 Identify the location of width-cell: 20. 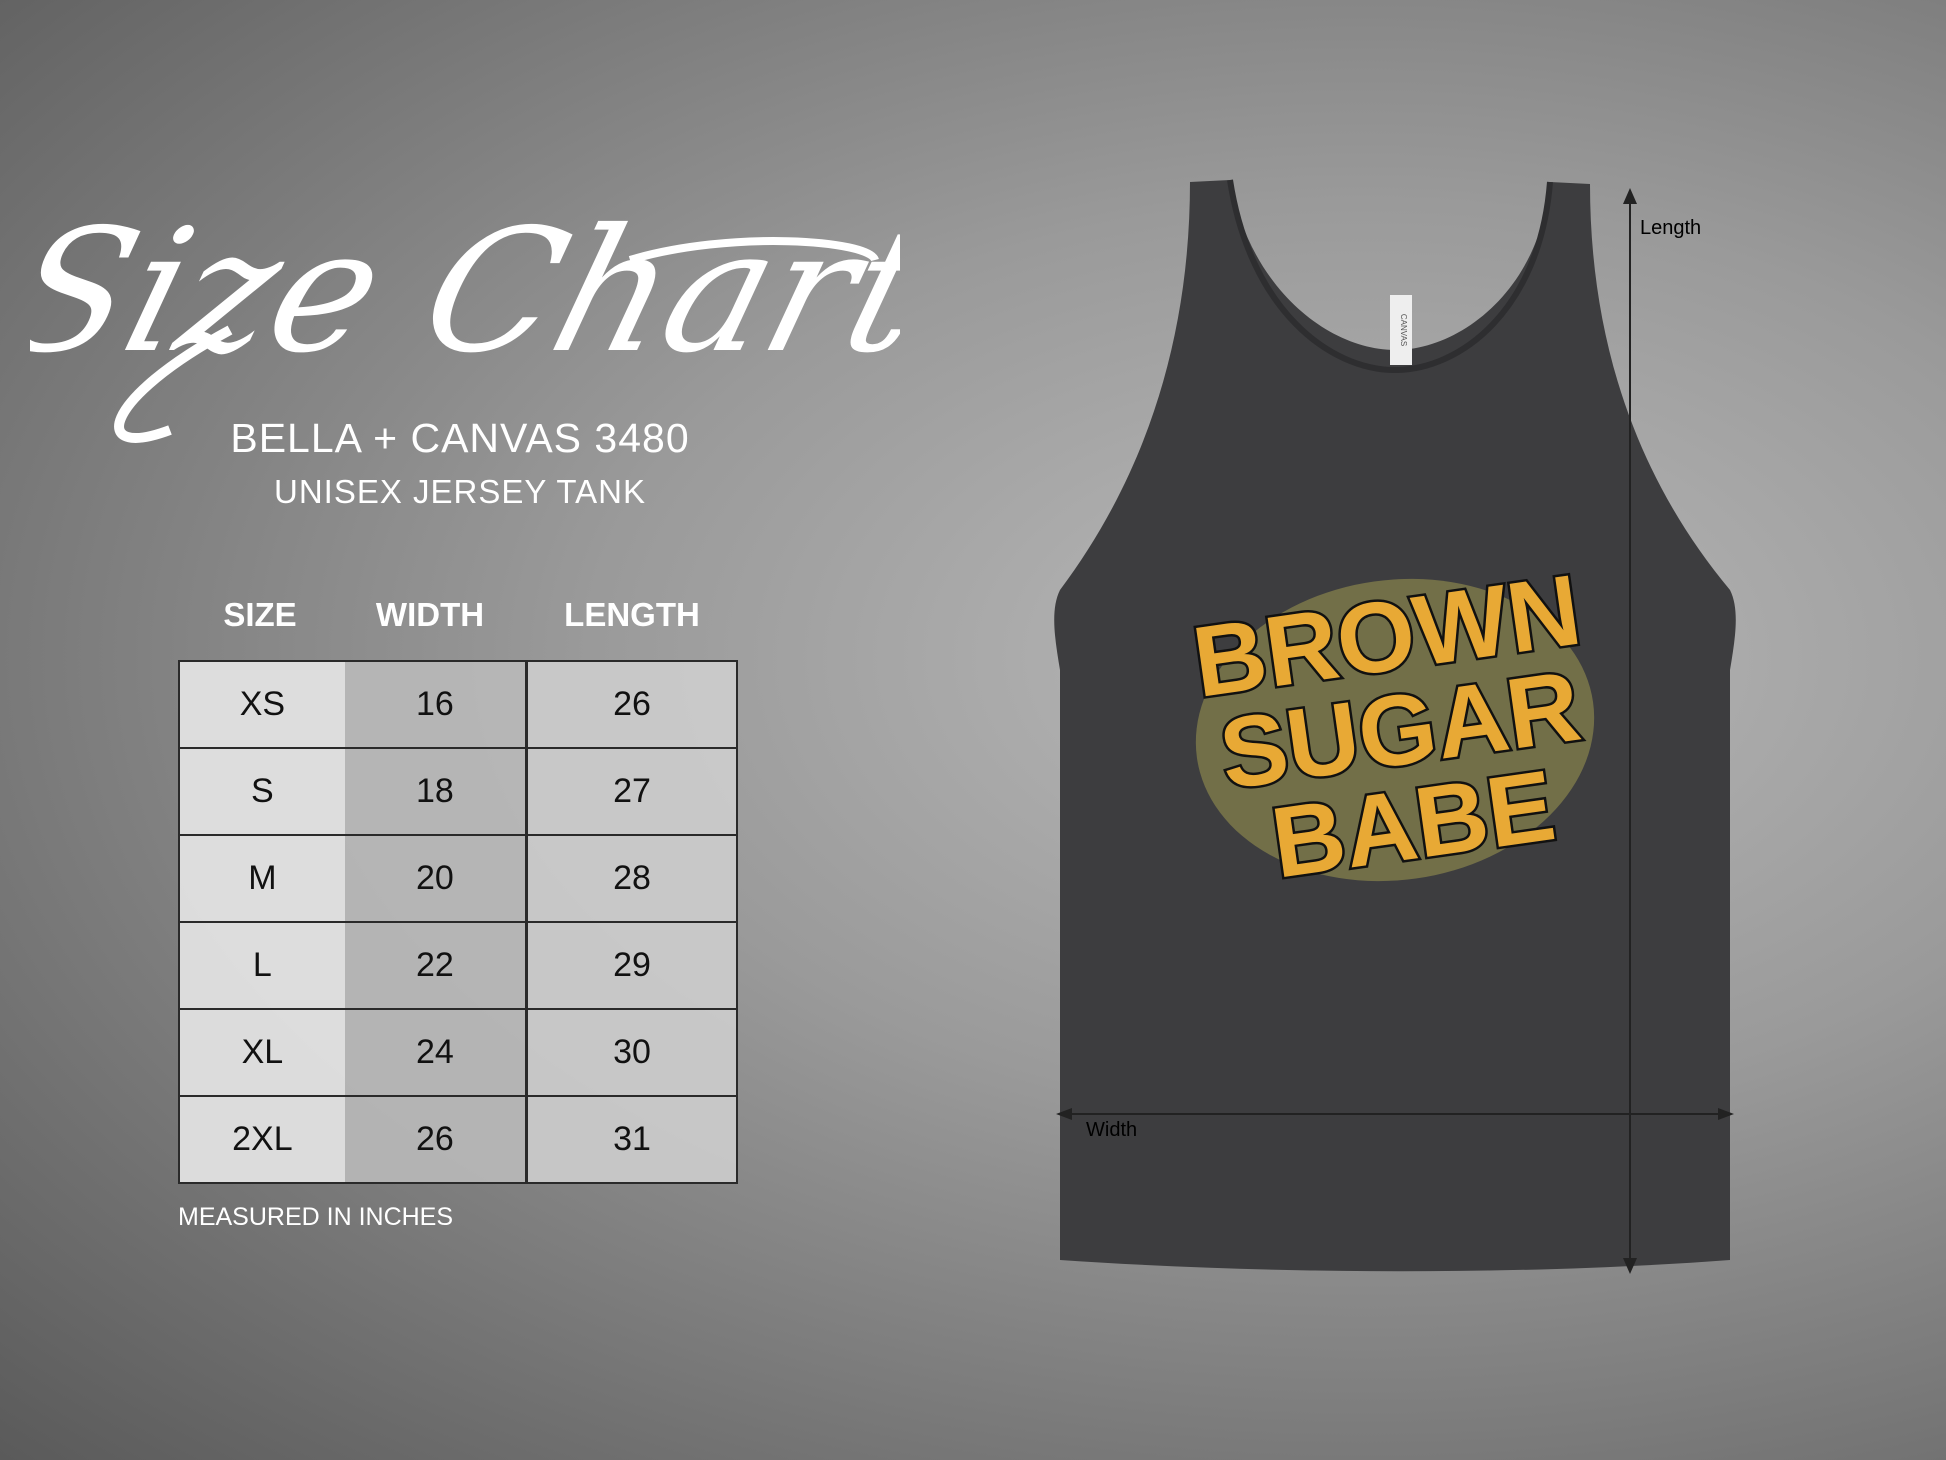
(435, 878).